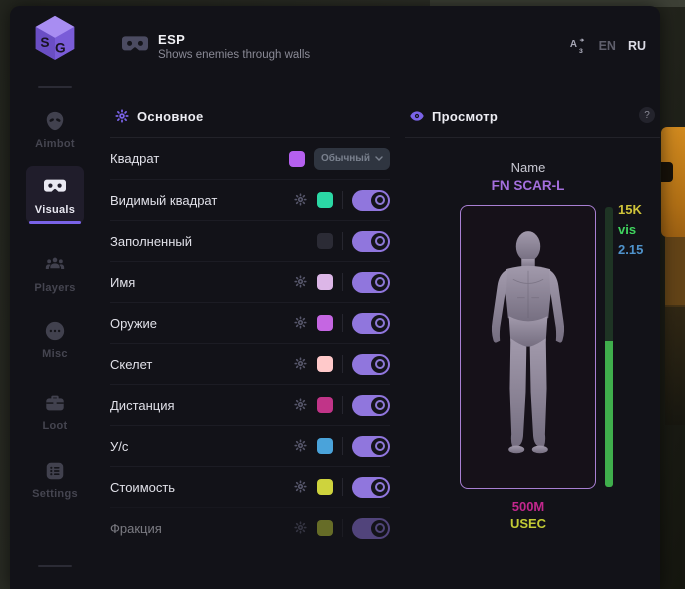 This screenshot has height=589, width=685. I want to click on dropdown-value: Обычный, so click(345, 158).